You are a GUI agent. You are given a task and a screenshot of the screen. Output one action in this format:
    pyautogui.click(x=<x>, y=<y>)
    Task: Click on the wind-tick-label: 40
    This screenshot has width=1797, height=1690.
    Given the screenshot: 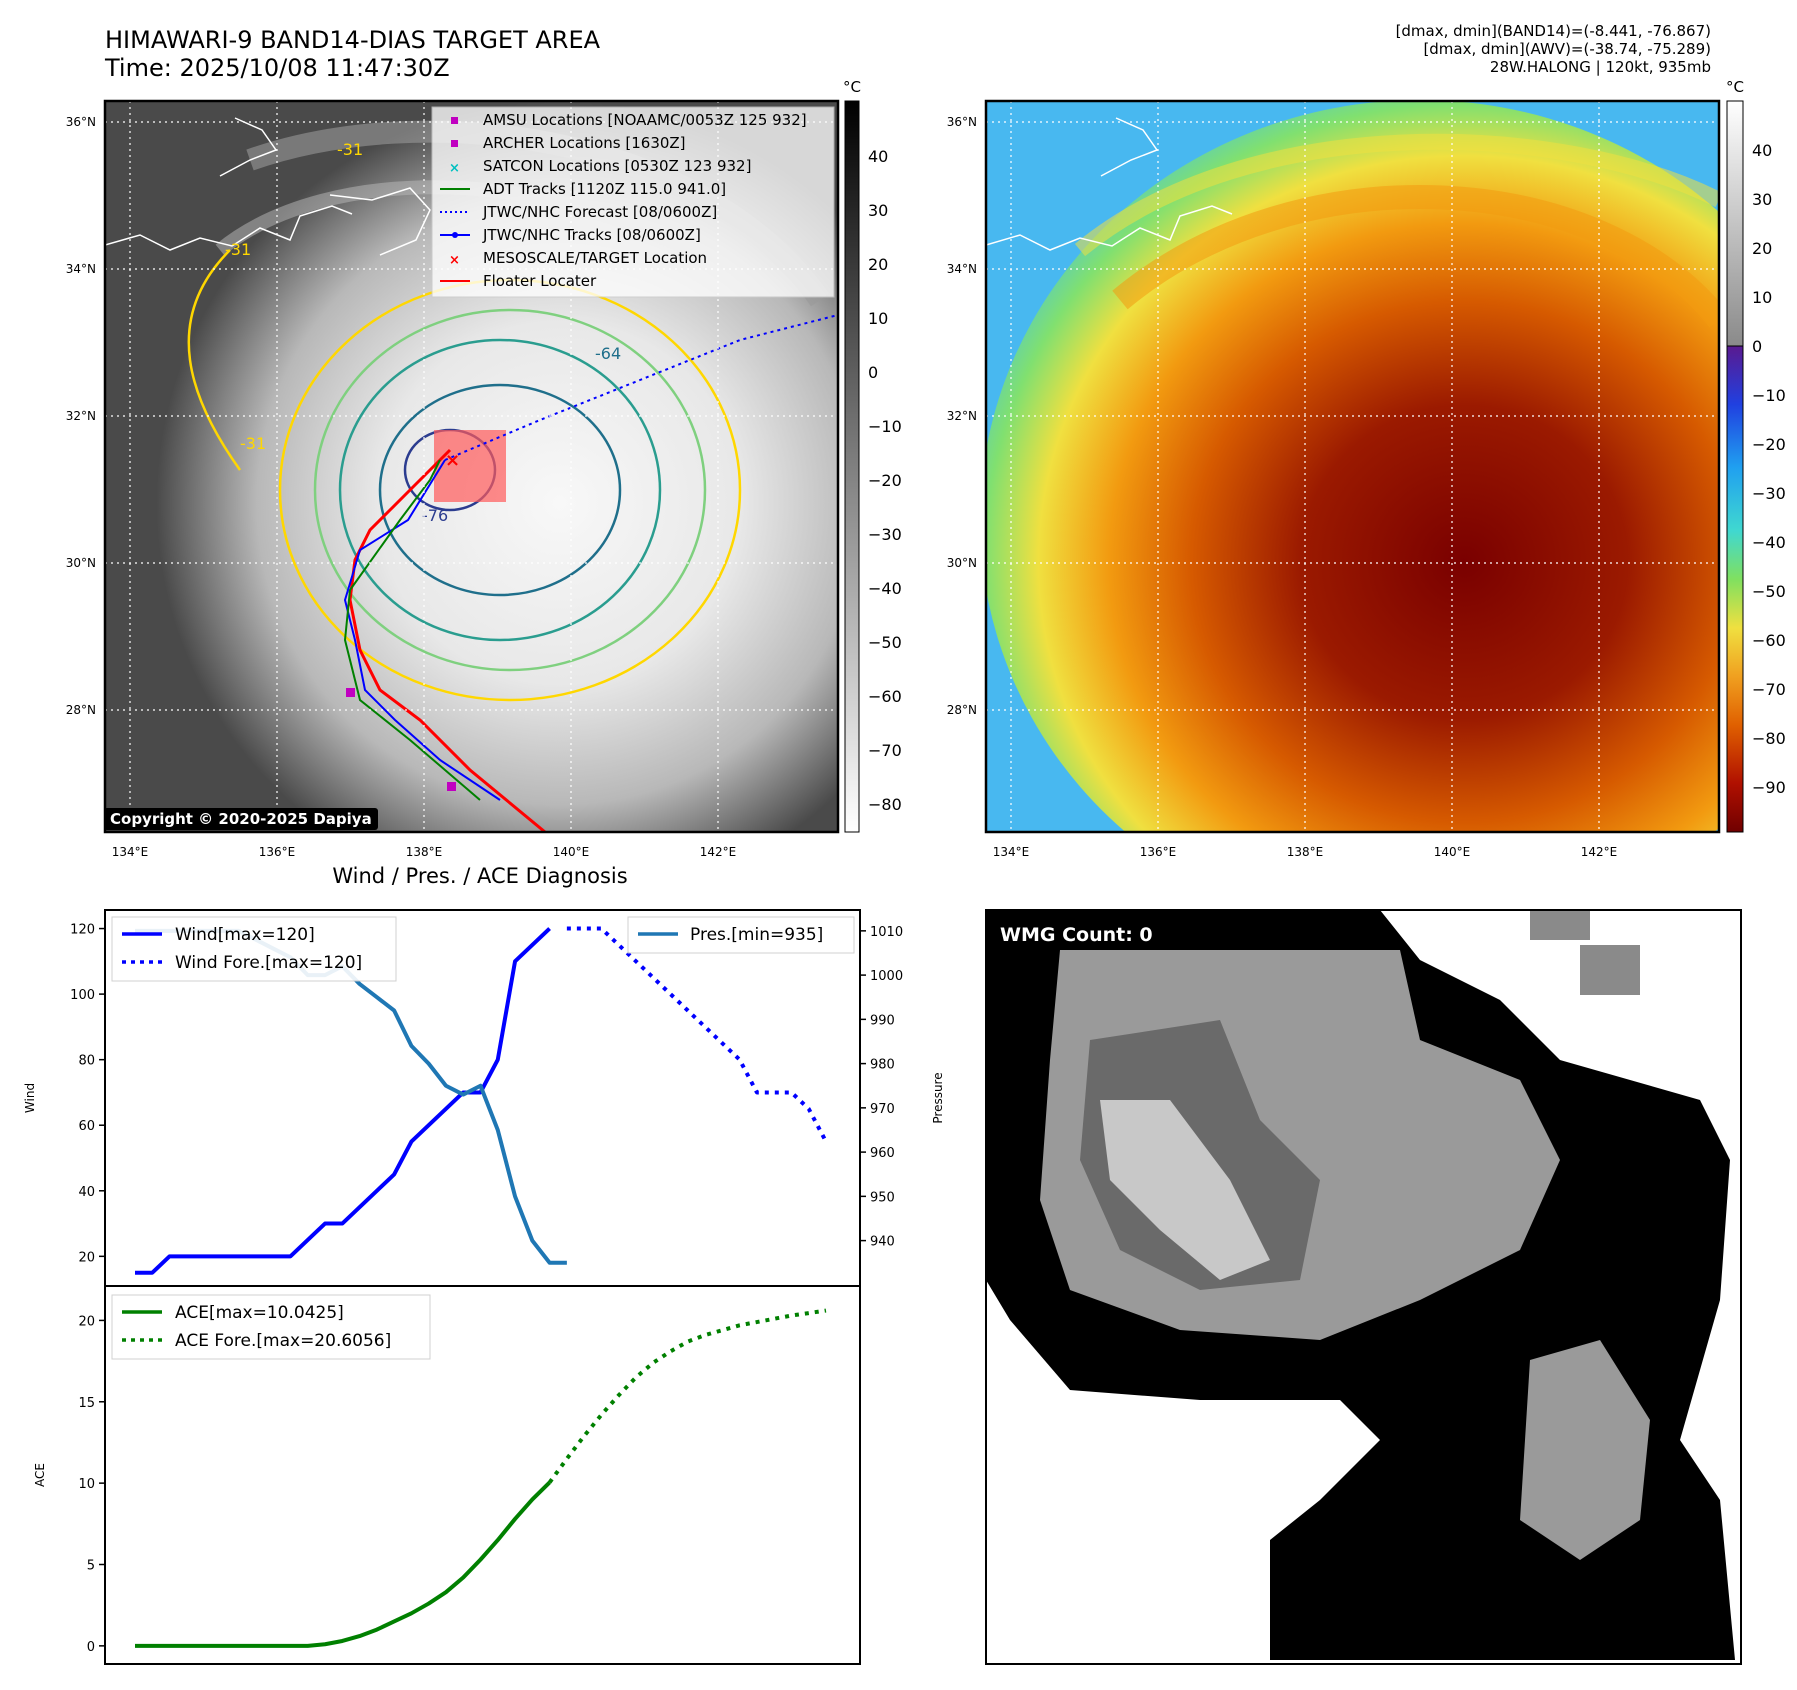 What is the action you would take?
    pyautogui.click(x=86, y=1192)
    